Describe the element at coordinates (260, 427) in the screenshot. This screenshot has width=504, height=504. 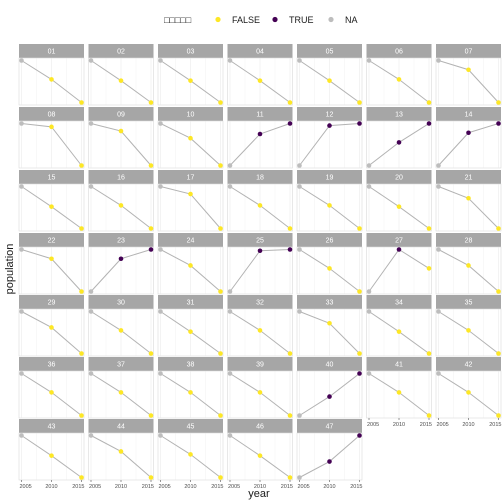
I see `facet-strip-label: 46` at that location.